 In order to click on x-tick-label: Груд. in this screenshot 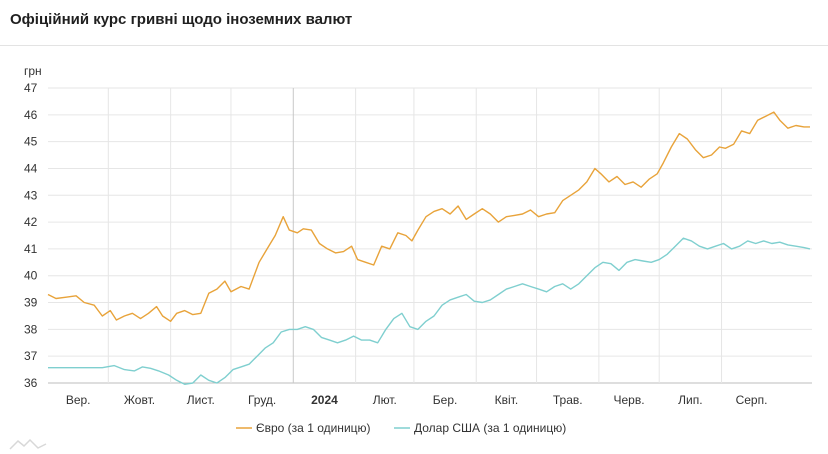, I will do `click(262, 400)`.